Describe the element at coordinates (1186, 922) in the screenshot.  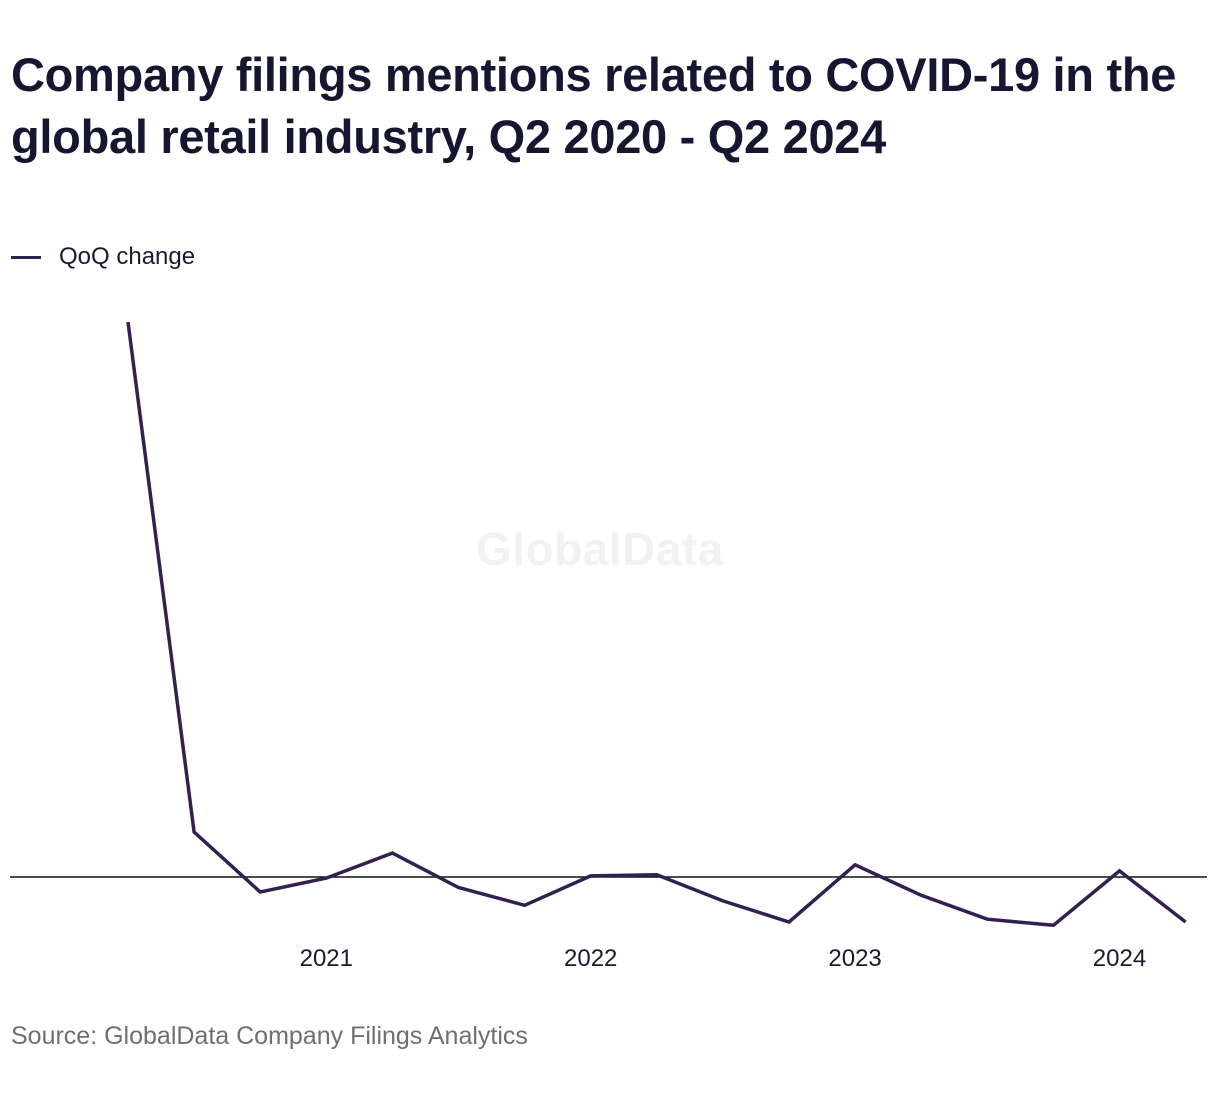
I see `data-point: Q2 2024: -8.1` at that location.